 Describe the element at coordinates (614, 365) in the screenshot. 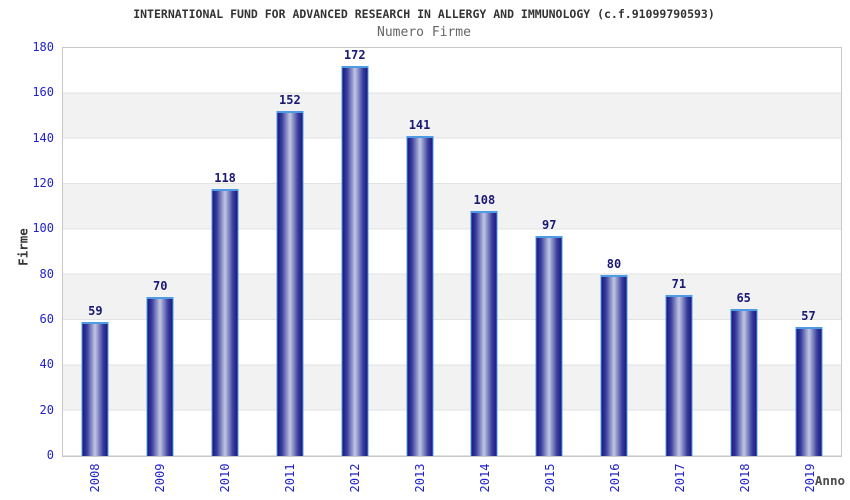

I see `bar-2016` at that location.